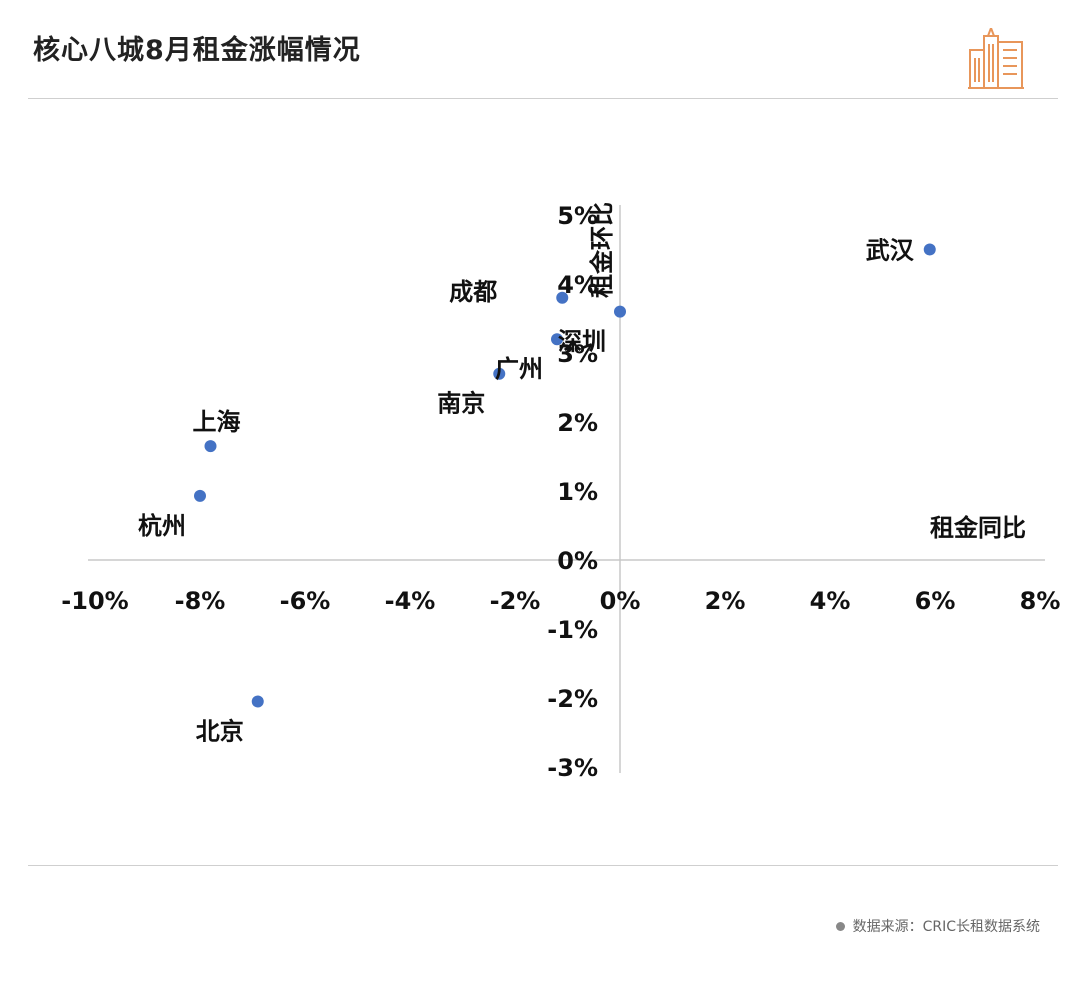 This screenshot has width=1080, height=989. Describe the element at coordinates (220, 731) in the screenshot. I see `data-label: 北京` at that location.